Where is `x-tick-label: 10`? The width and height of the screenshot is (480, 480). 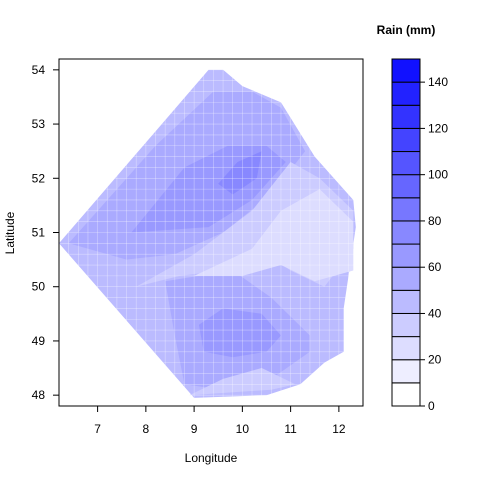 x-tick-label: 10 is located at coordinates (243, 429).